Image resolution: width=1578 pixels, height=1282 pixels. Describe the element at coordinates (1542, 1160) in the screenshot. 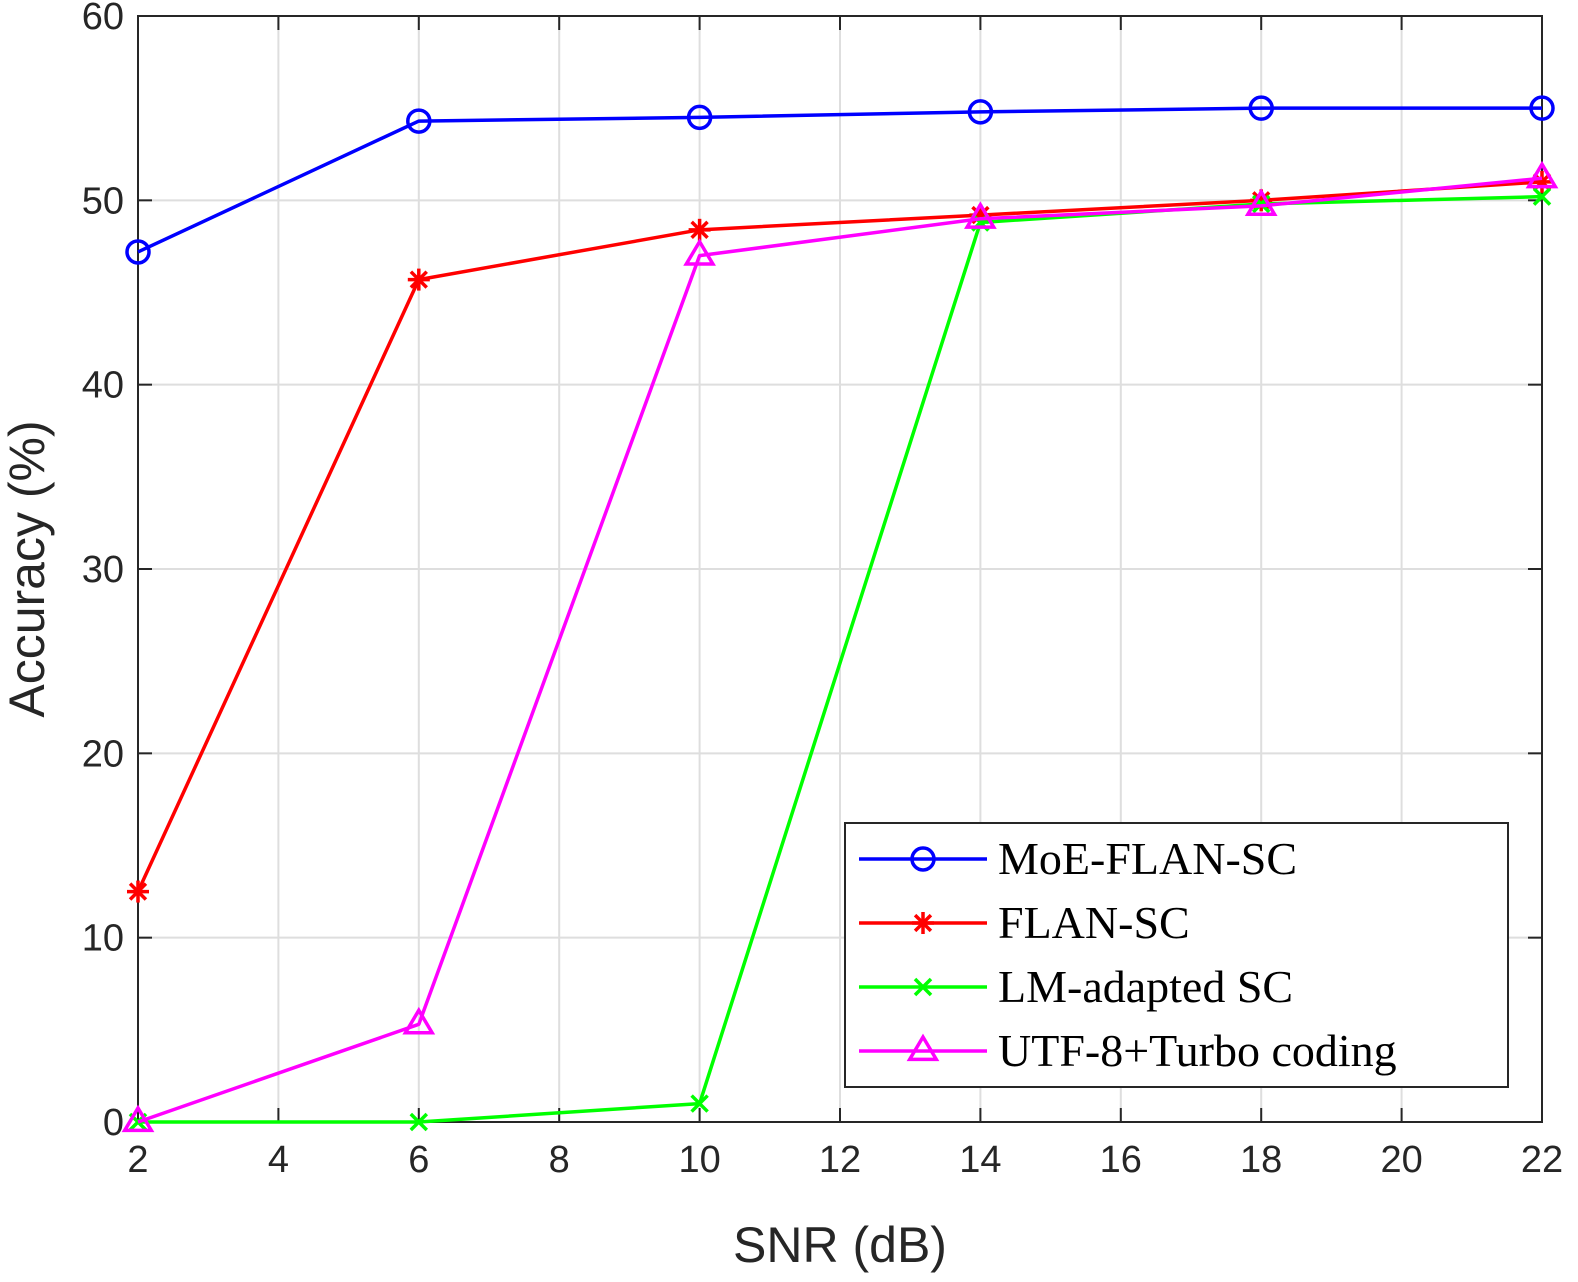

I see `x-tick-label: 22` at that location.